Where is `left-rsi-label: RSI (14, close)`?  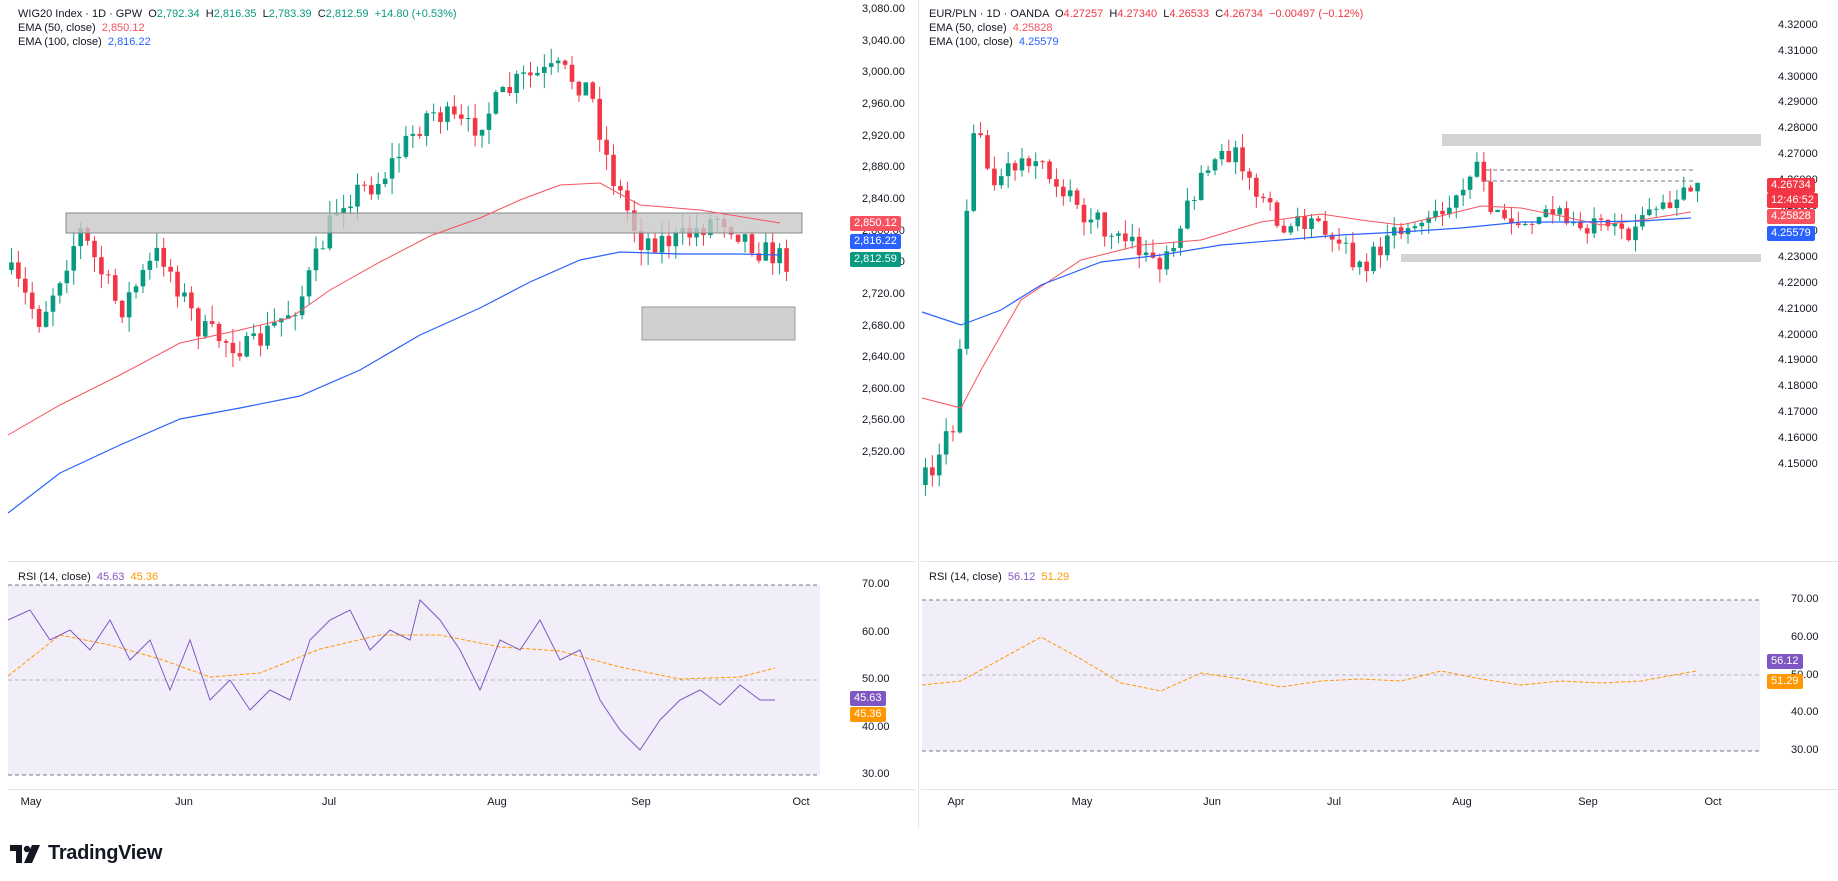
left-rsi-label: RSI (14, close) is located at coordinates (54, 577).